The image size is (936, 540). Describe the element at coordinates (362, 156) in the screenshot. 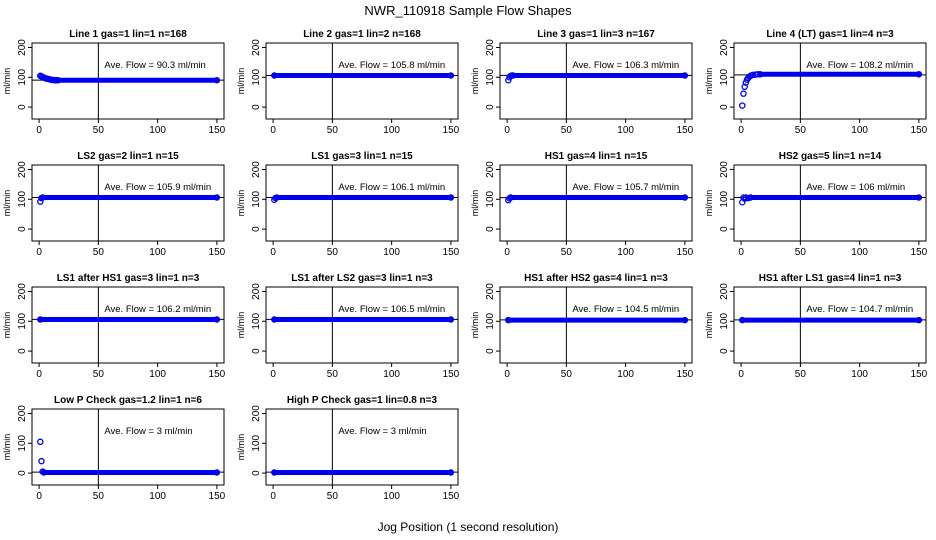

I see `panel-title: LS1 gas=3 lin=1 n=15` at that location.